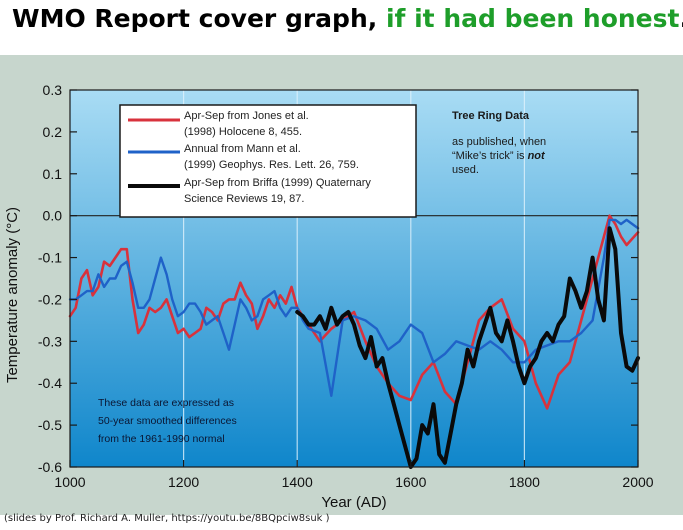  Describe the element at coordinates (532, 18) in the screenshot. I see `slide-title-highlight: if it had been honest` at that location.